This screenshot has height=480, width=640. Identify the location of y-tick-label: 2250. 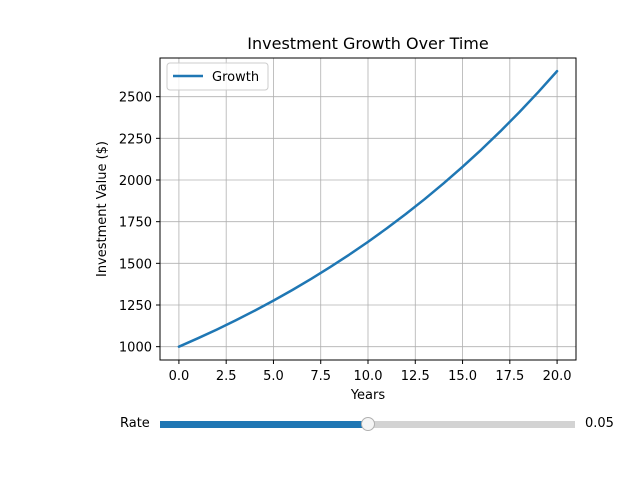
(135, 139).